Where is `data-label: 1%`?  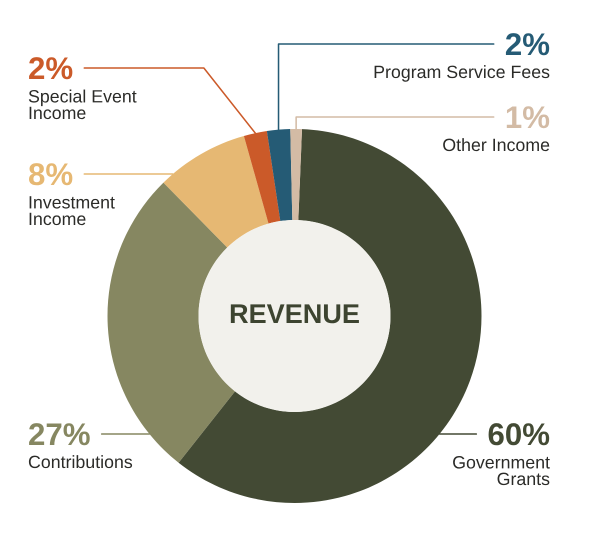 data-label: 1% is located at coordinates (528, 117).